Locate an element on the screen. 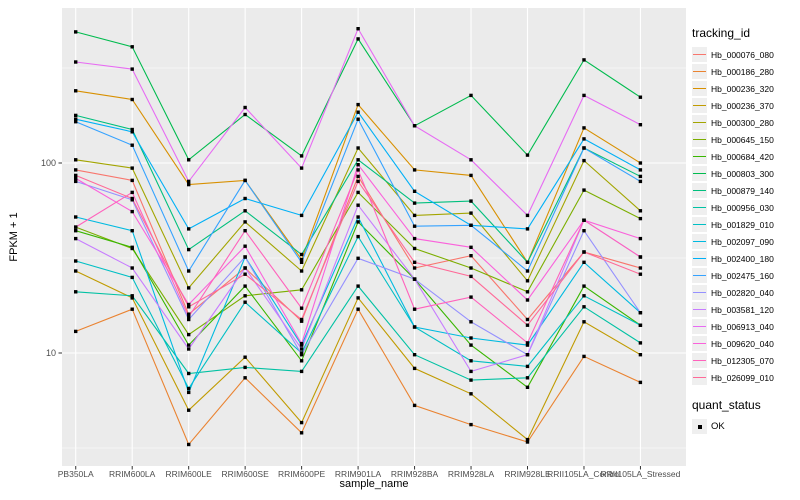 The image size is (800, 500). legend-entry-label: Hb_001829_010 is located at coordinates (742, 224).